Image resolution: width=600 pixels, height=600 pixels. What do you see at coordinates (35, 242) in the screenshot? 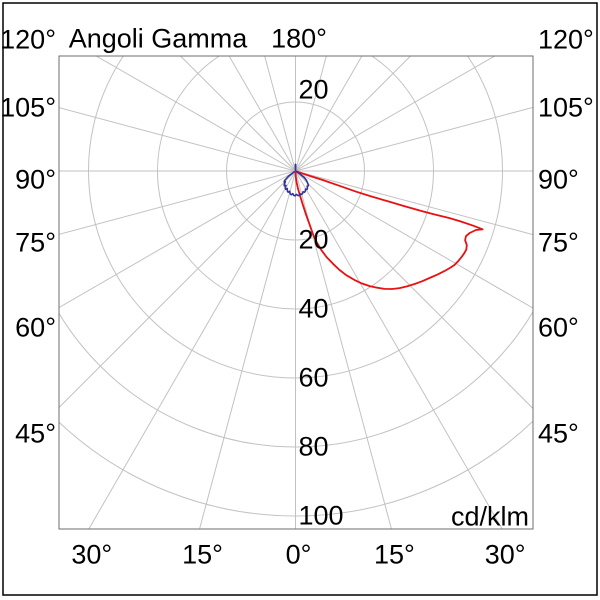
I see `gamma-label-left-75: 75°` at bounding box center [35, 242].